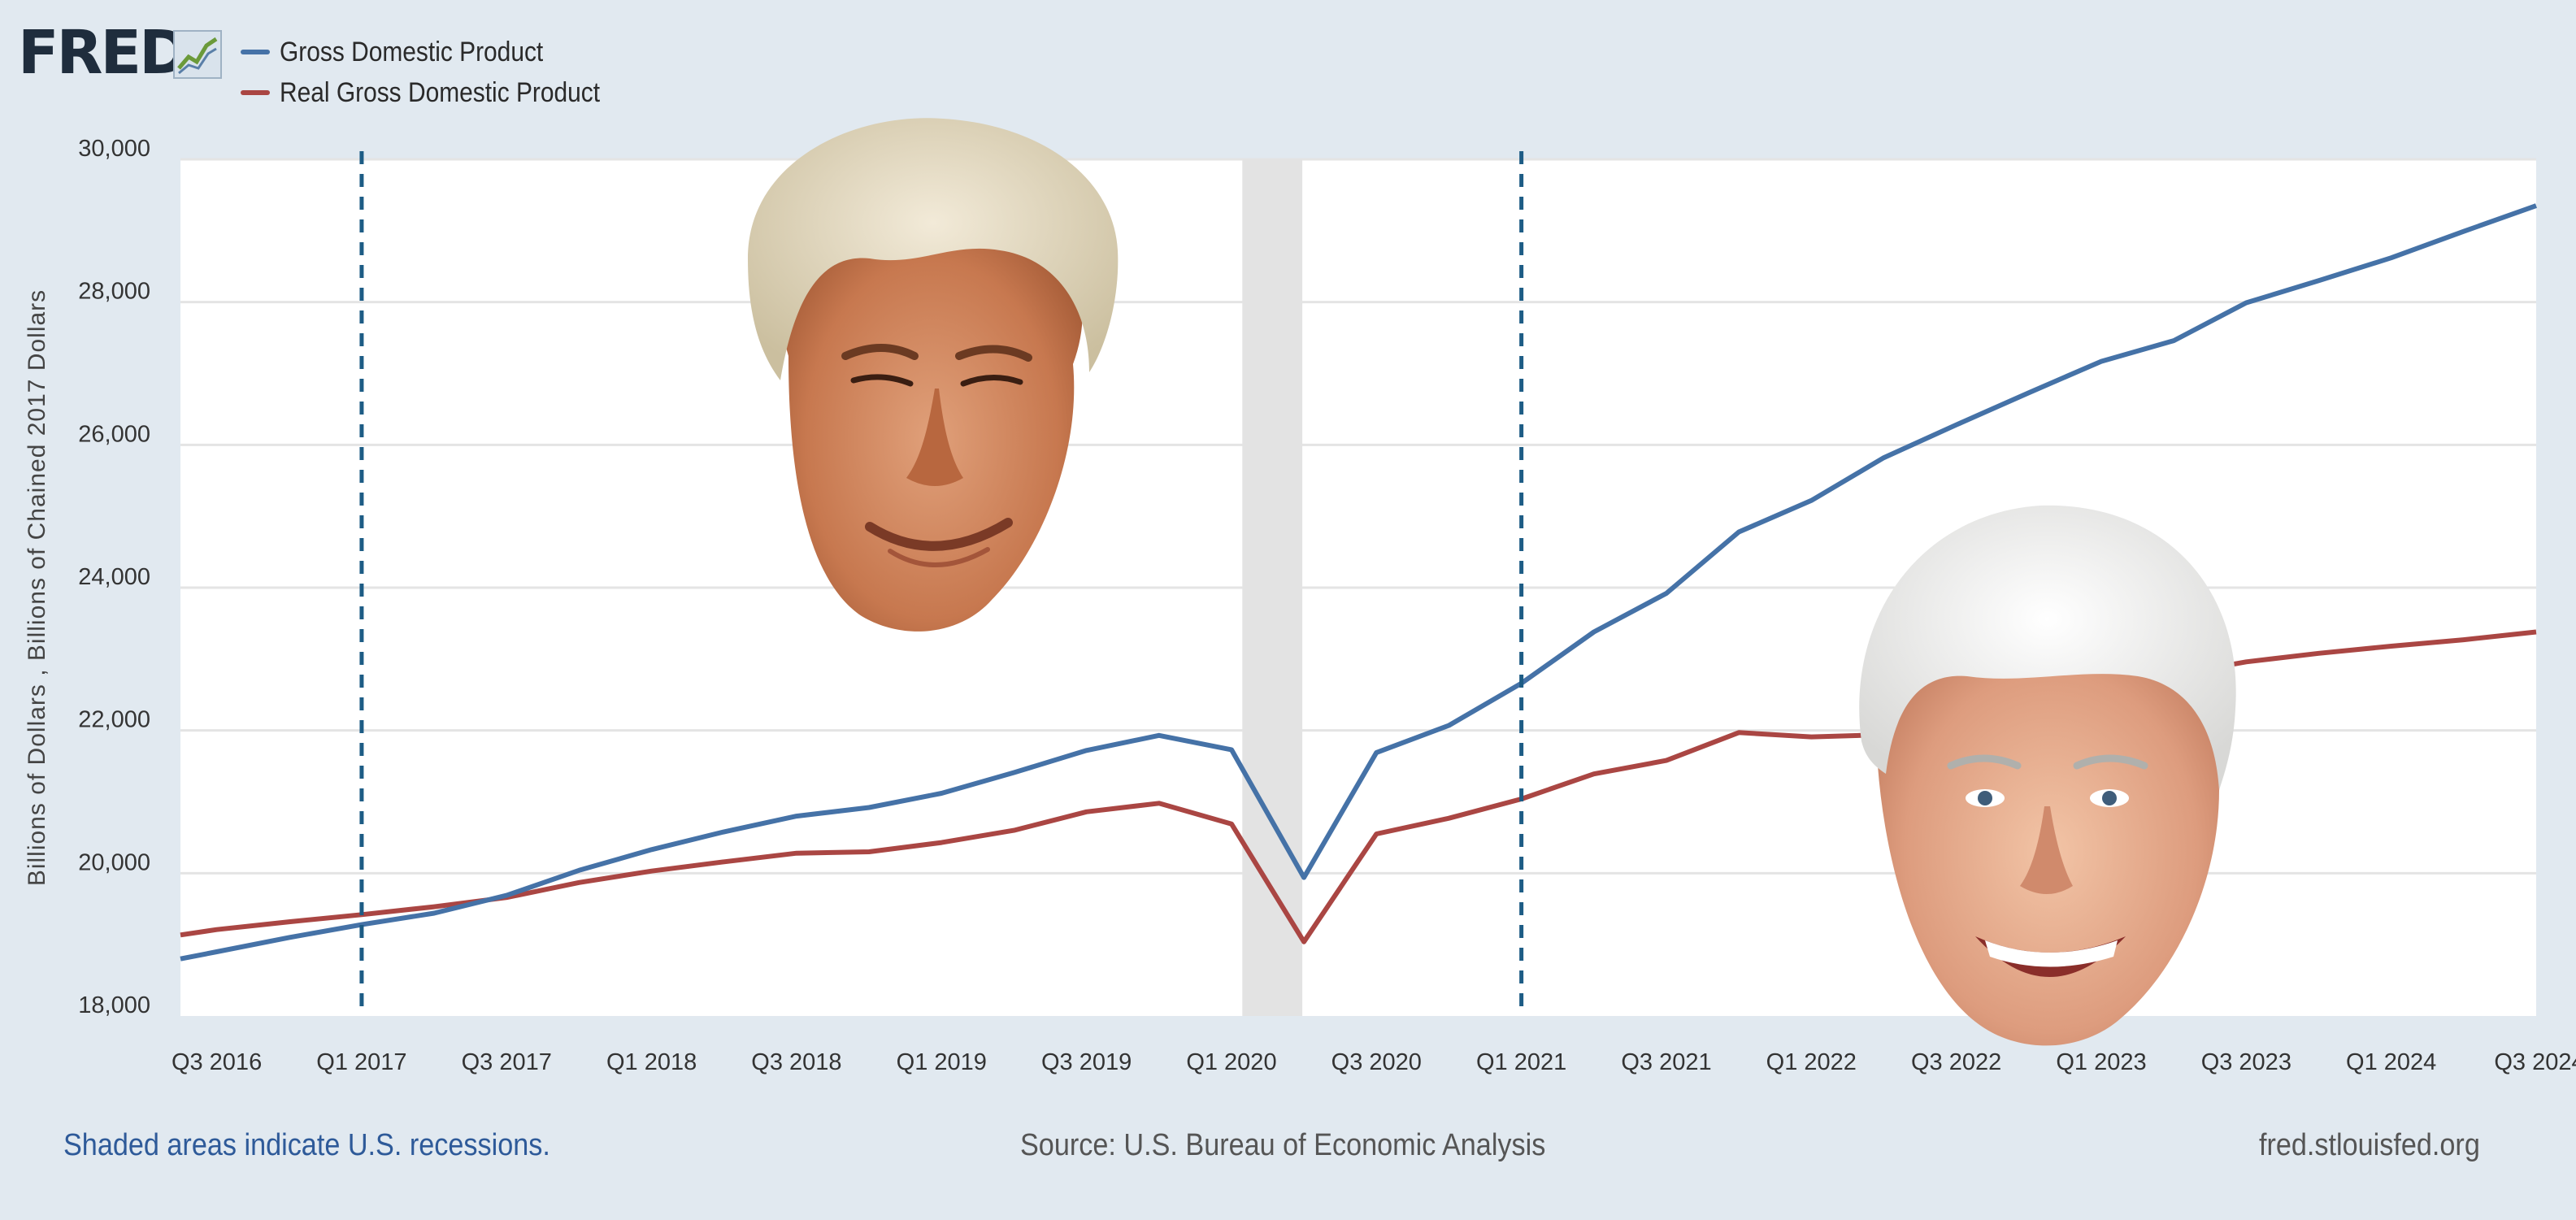 The image size is (2576, 1220). What do you see at coordinates (2369, 1145) in the screenshot?
I see `site-link: fred.stlouisfed.org` at bounding box center [2369, 1145].